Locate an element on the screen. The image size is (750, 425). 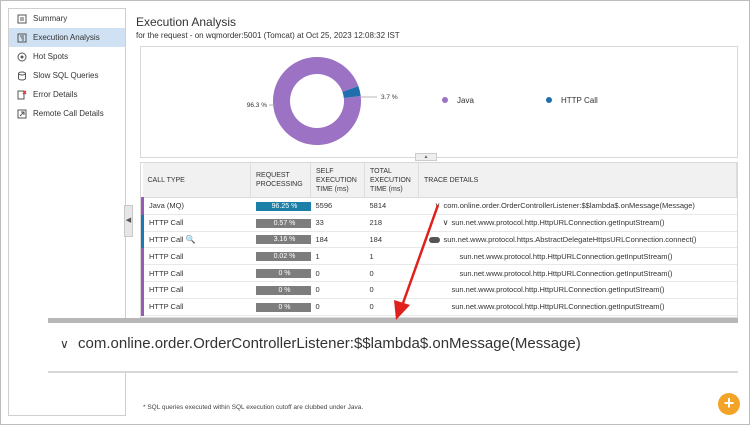
cell-total-time: 184 is located at coordinates (391, 240).